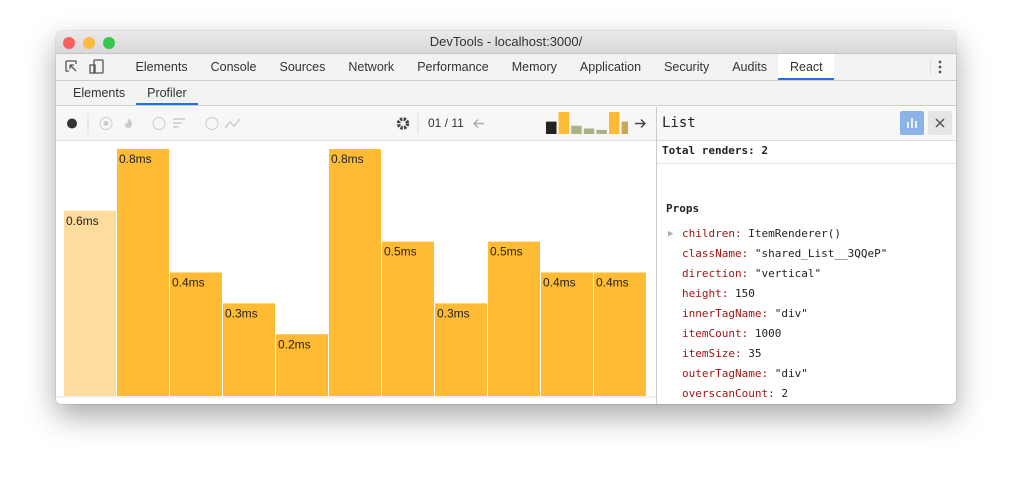 Image resolution: width=1012 pixels, height=484 pixels. Describe the element at coordinates (109, 43) in the screenshot. I see `zoom-button` at that location.